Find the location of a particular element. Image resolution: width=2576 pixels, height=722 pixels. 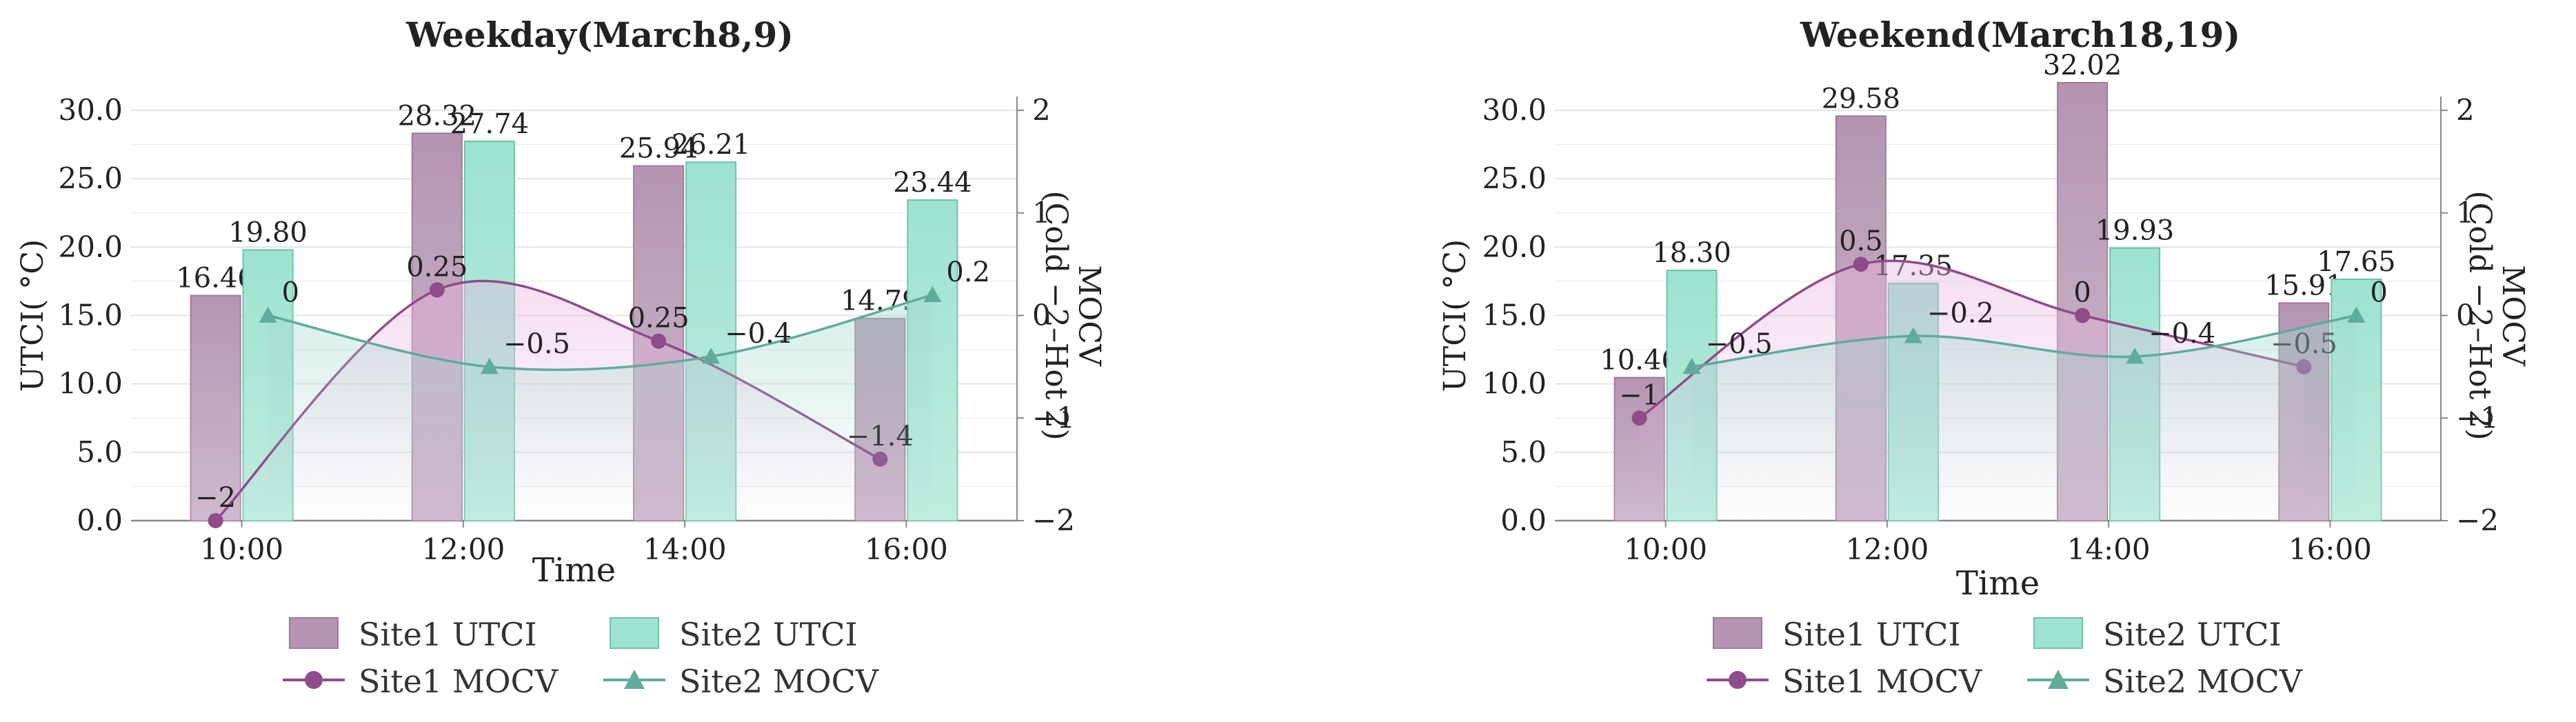

bar-data-label: 16.46 is located at coordinates (215, 278).